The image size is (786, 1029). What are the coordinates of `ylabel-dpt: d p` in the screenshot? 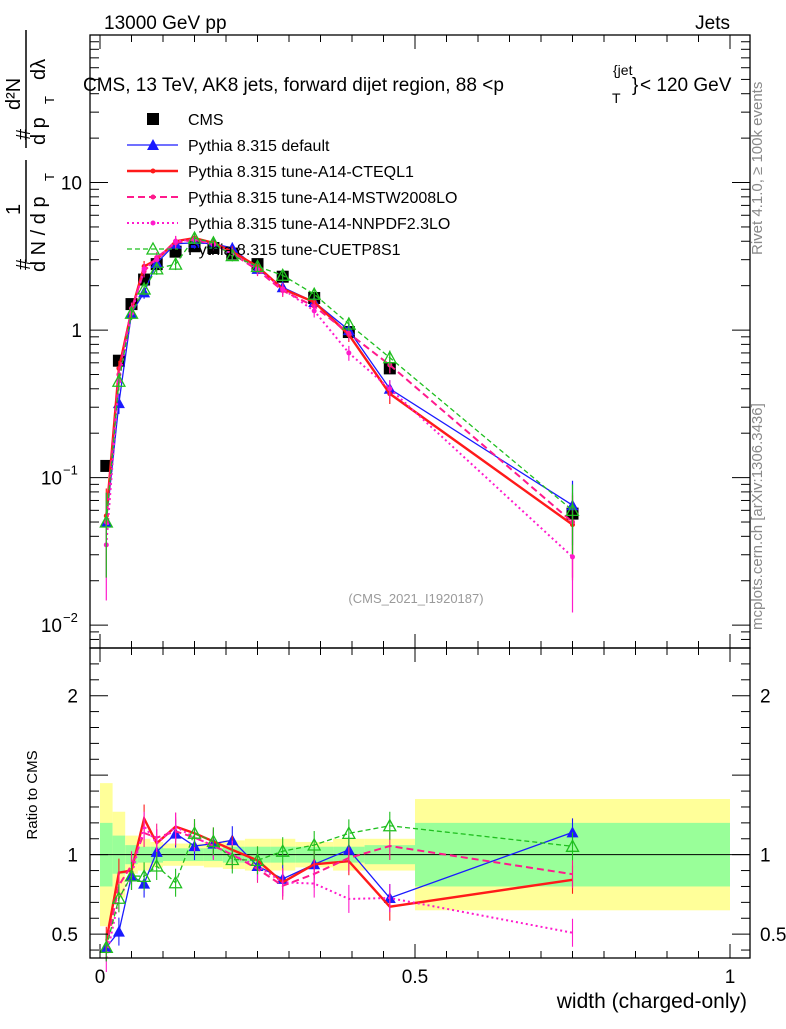 It's located at (39, 131).